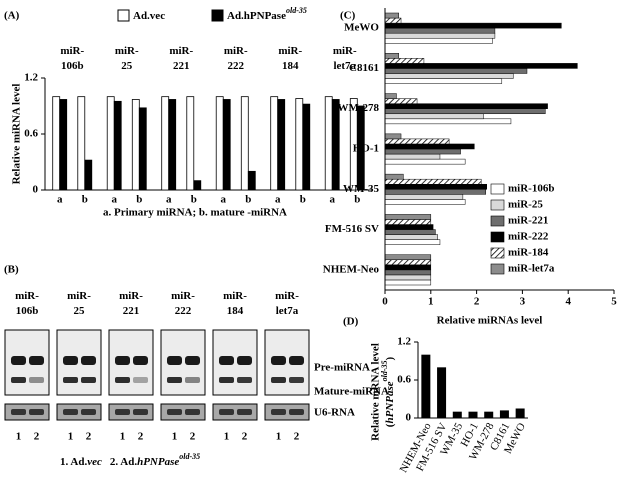  What do you see at coordinates (235, 303) in the screenshot?
I see `blot-group-label: miR- 184` at bounding box center [235, 303].